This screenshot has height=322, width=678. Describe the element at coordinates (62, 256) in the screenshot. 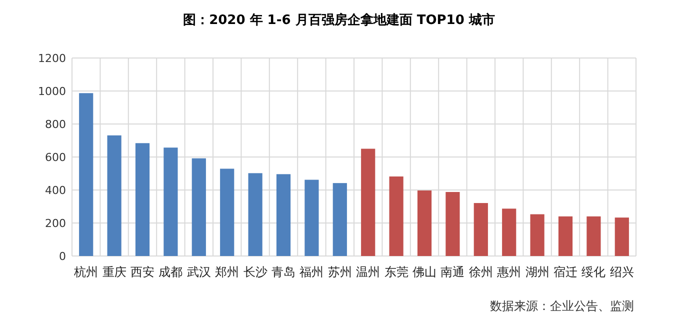

I see `y-tick-label: 0` at that location.